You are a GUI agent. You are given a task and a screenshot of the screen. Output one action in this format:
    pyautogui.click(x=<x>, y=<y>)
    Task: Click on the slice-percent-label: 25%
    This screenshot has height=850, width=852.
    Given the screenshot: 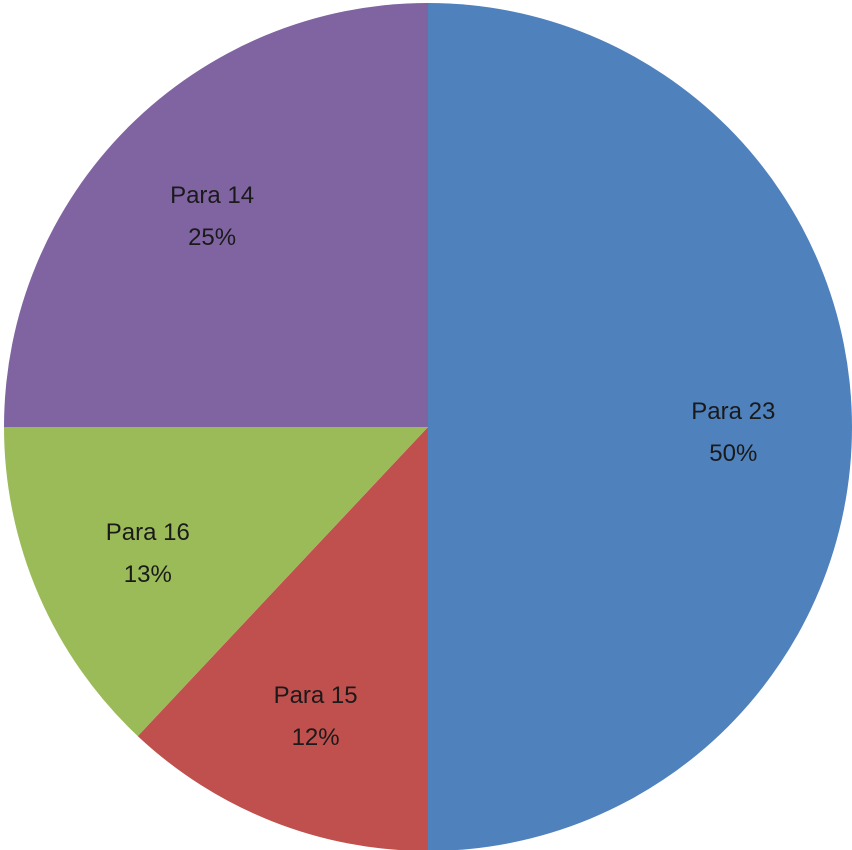 What is the action you would take?
    pyautogui.click(x=212, y=237)
    